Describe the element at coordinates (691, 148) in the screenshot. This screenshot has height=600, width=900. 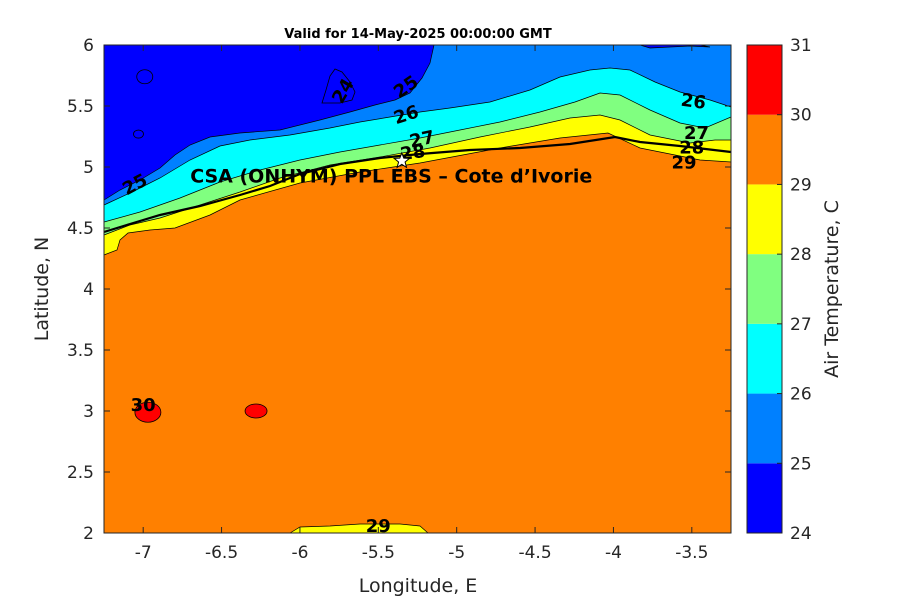
I see `contour-label: 28` at that location.